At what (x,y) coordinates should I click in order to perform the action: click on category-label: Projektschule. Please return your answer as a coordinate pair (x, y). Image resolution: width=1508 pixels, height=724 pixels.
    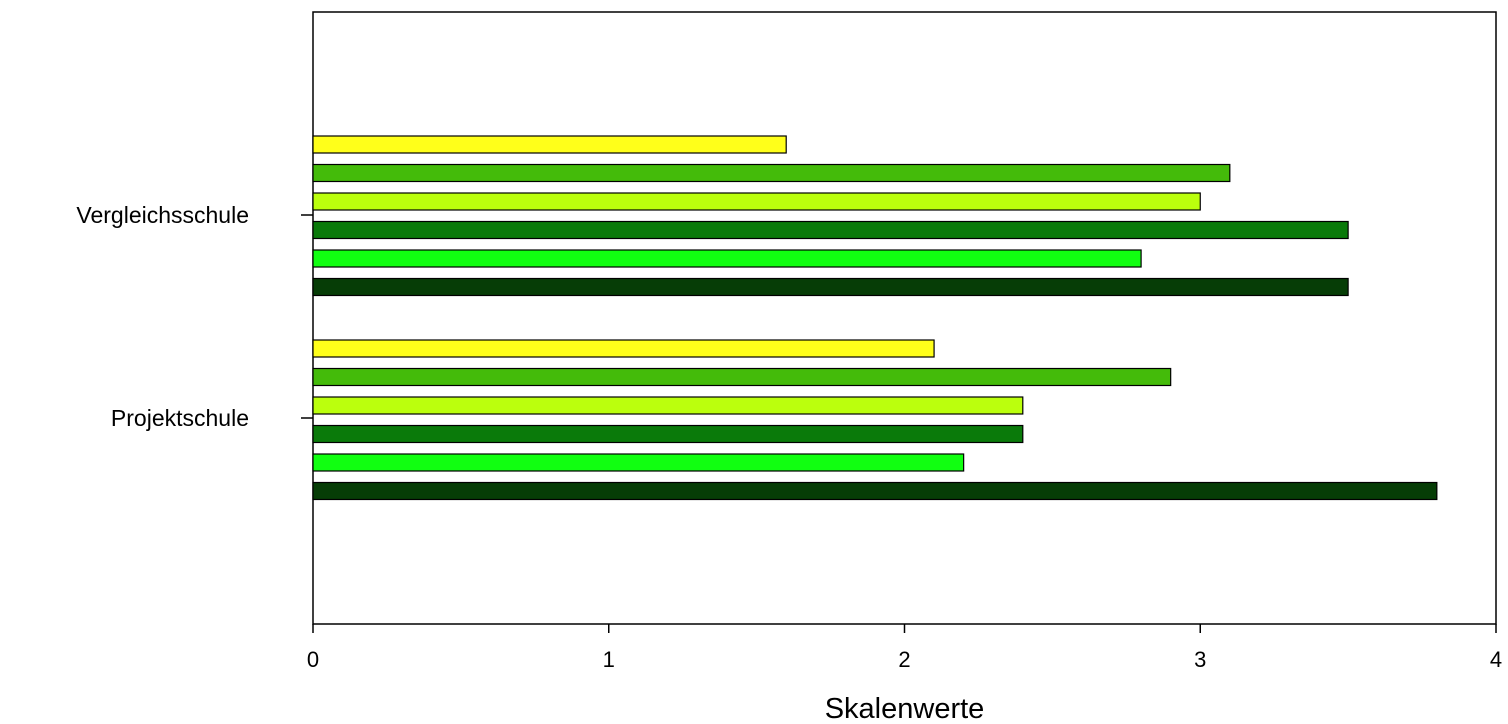
    Looking at the image, I should click on (180, 418).